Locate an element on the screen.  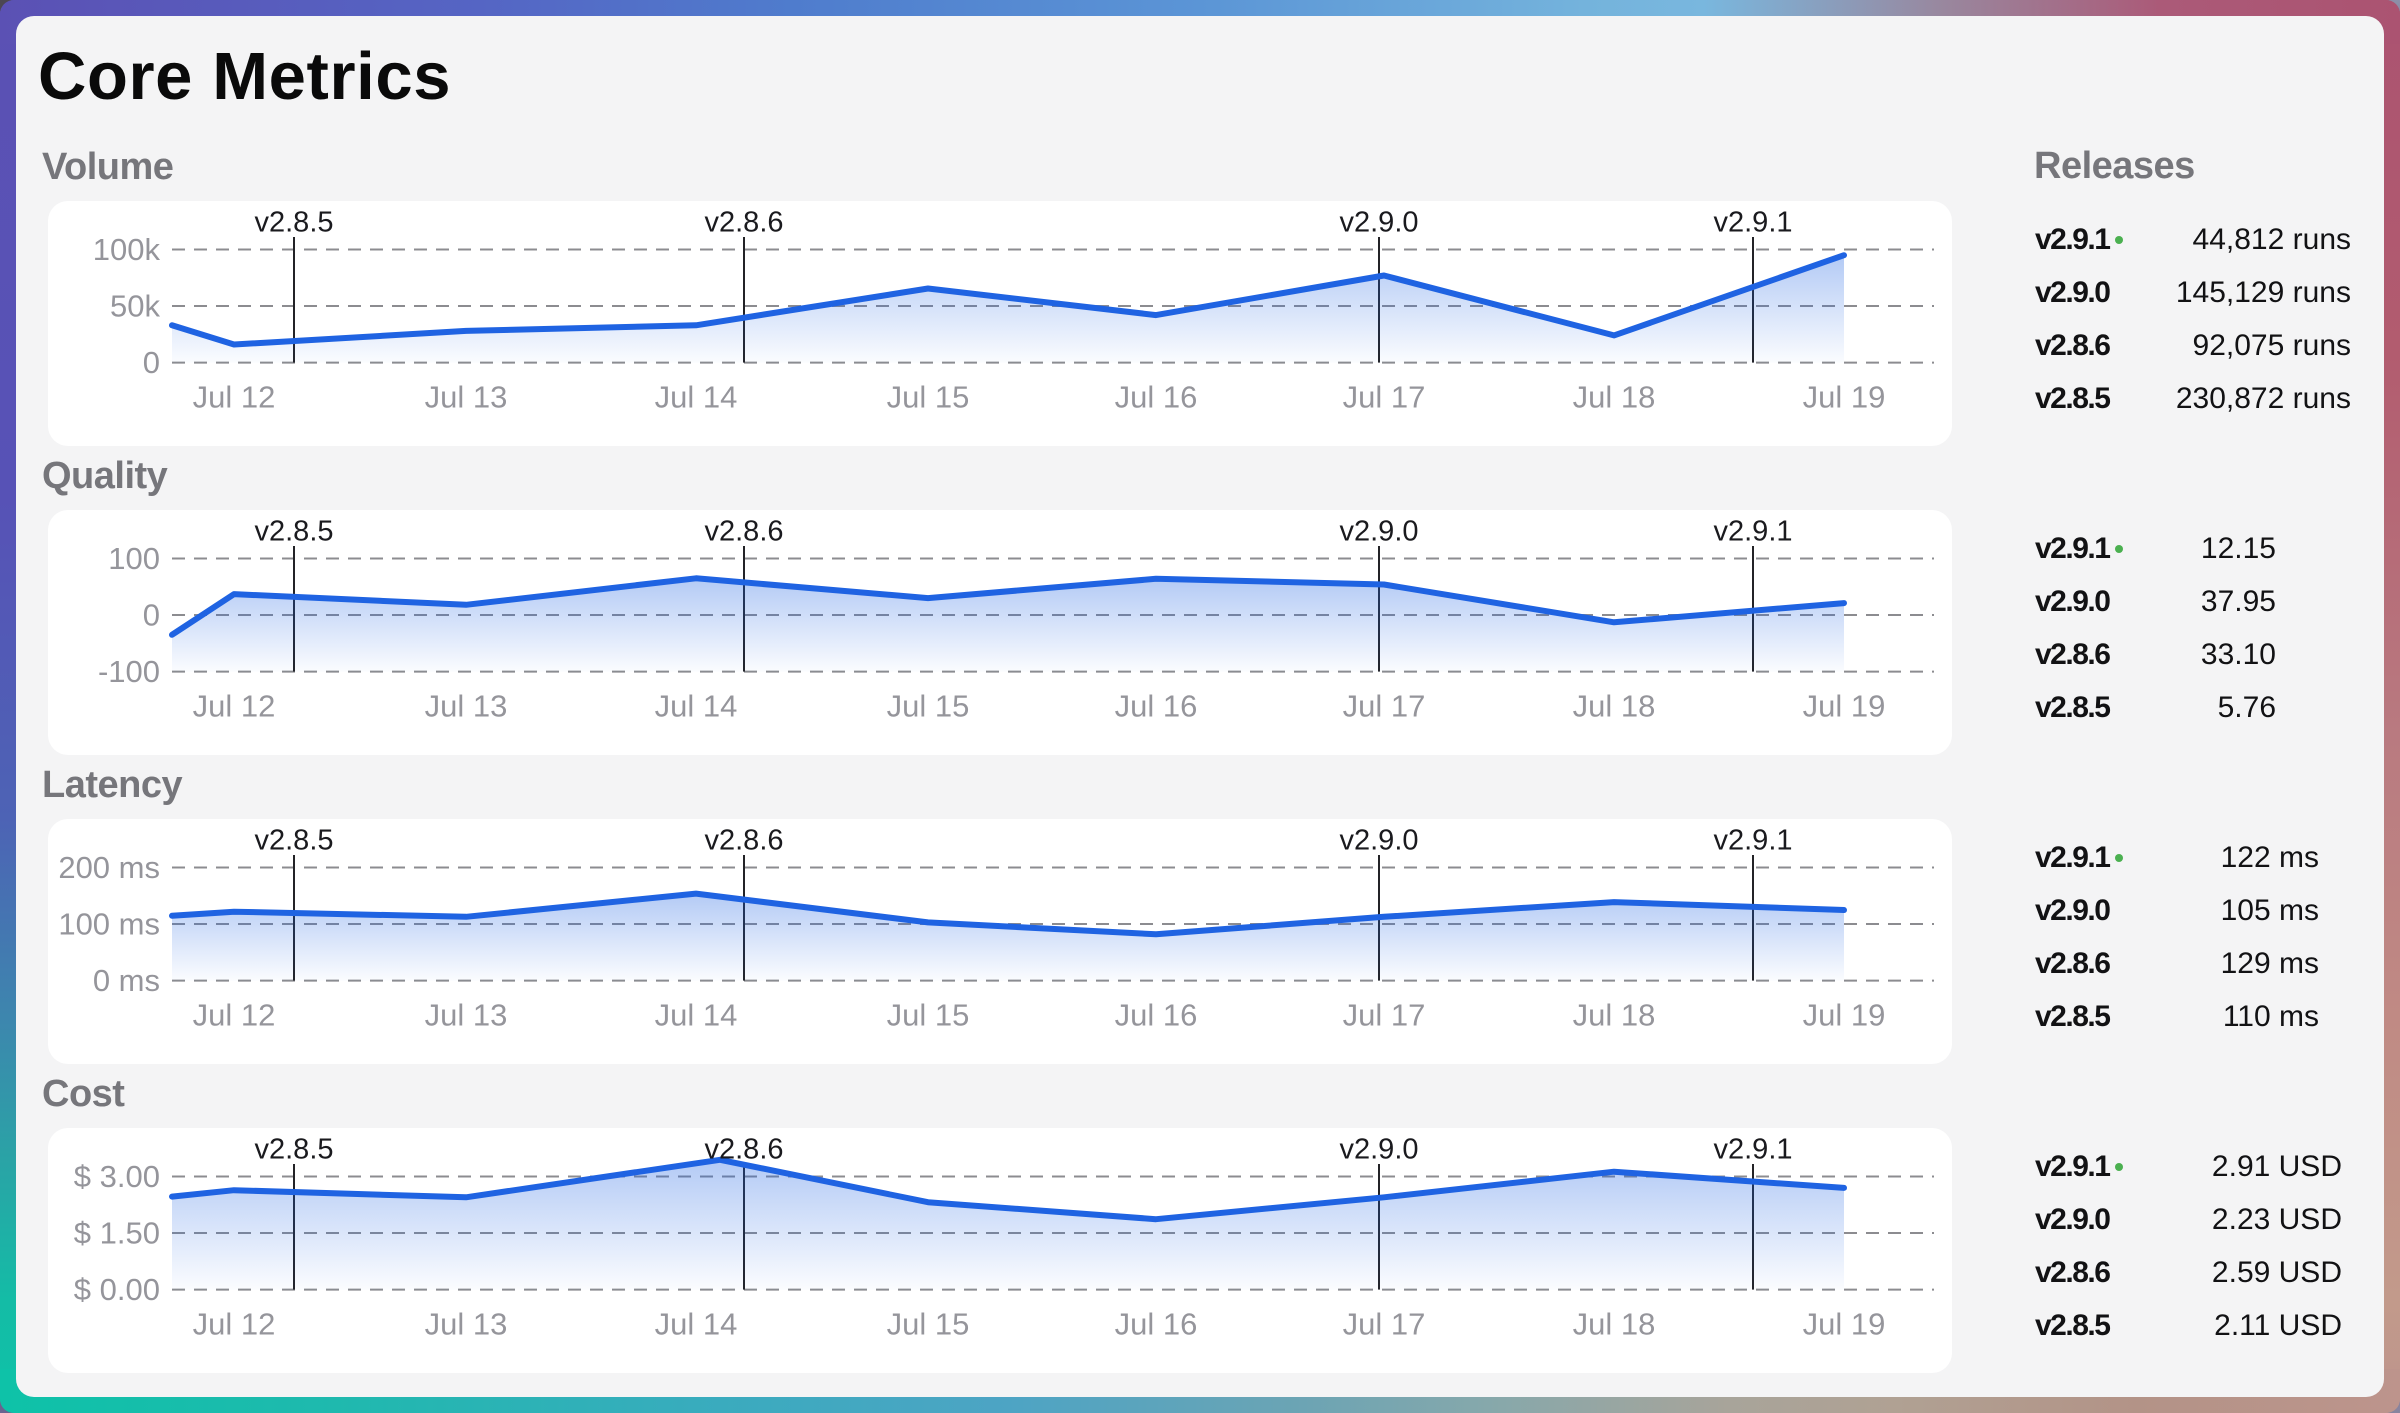
svg-text: 50k is located at coordinates (135, 306).